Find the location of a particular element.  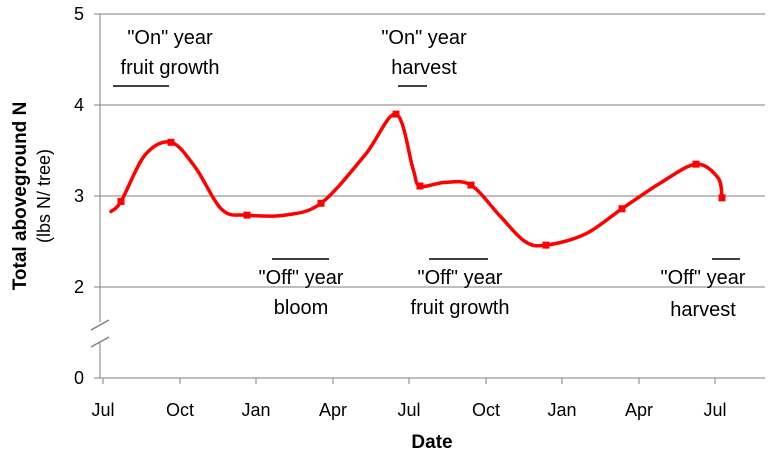

y-tick-label: 5 is located at coordinates (79, 14).